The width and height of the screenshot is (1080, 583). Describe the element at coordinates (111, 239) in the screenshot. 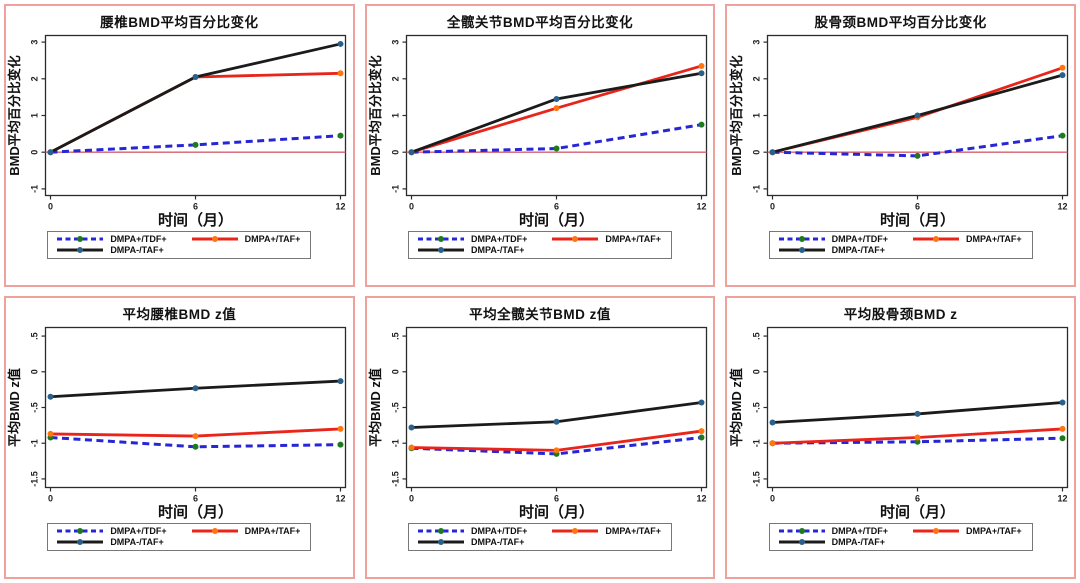

I see `legend-item-tdf: DMPA+/TDF+` at that location.